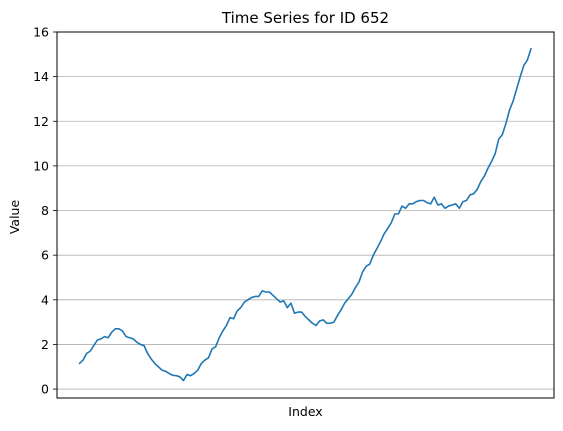  Describe the element at coordinates (41, 121) in the screenshot. I see `y-tick-label: 12` at that location.